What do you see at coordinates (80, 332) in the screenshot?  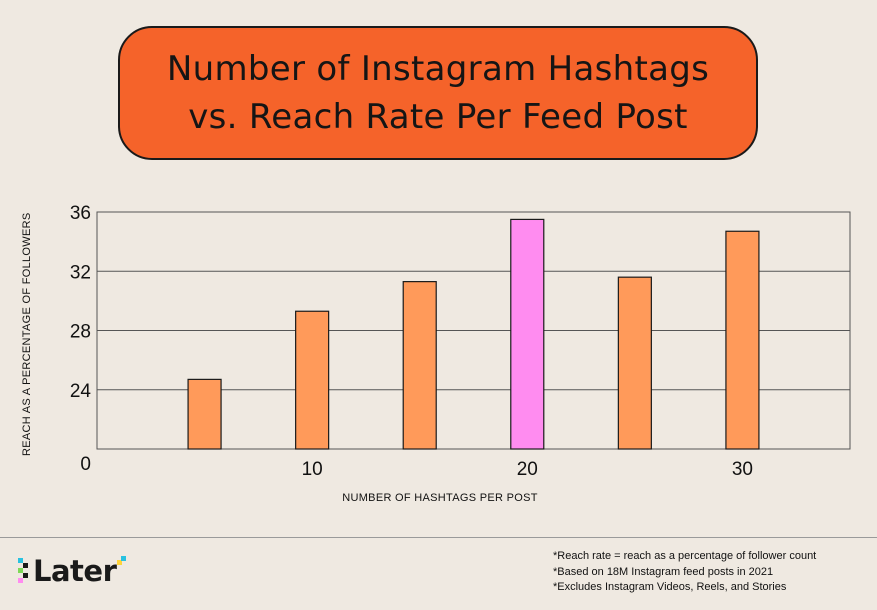 I see `y-tick-label: 28` at bounding box center [80, 332].